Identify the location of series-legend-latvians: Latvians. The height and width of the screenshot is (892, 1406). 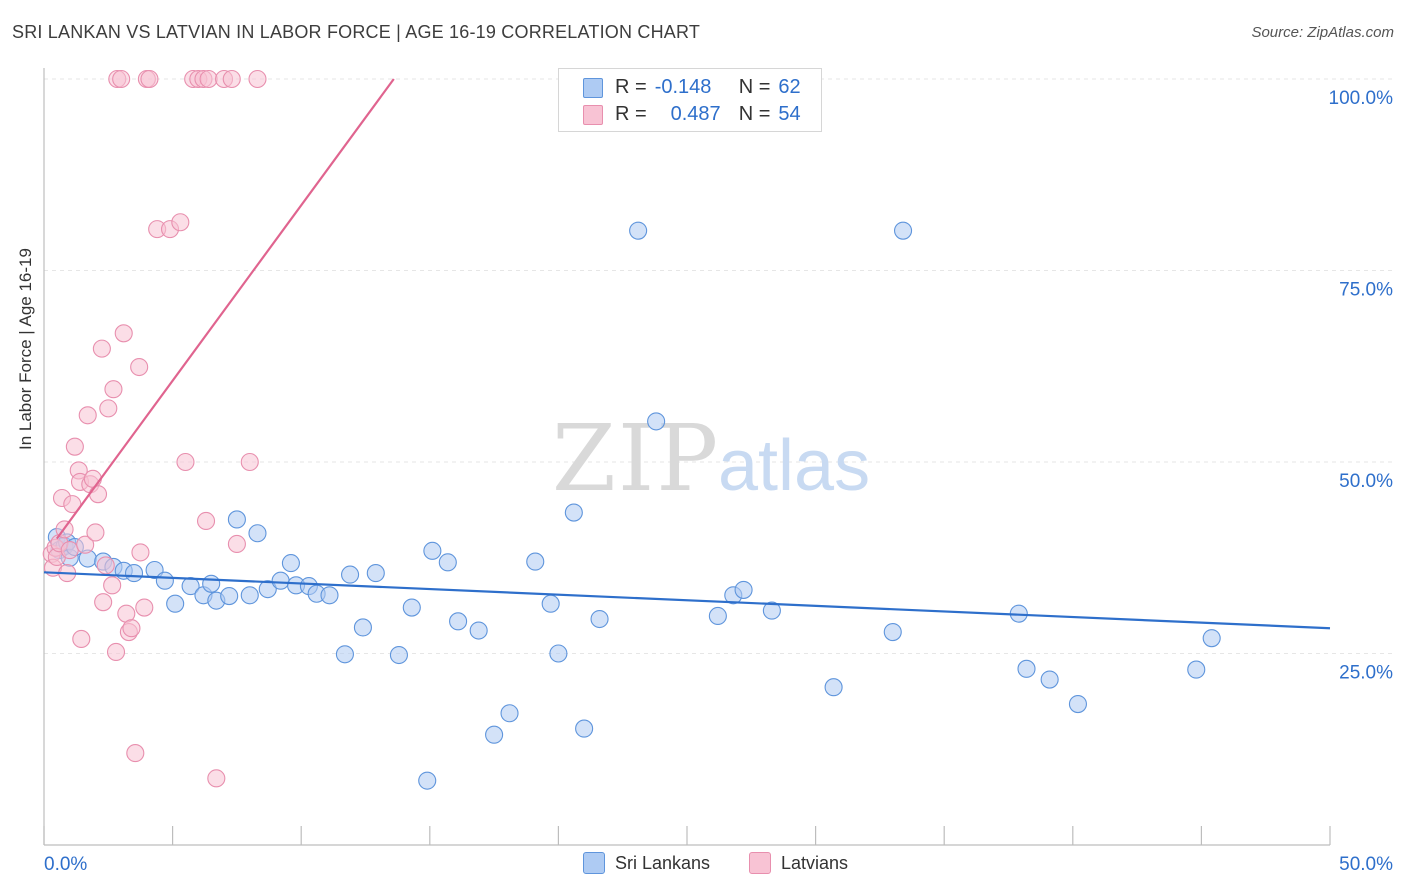
(798, 863).